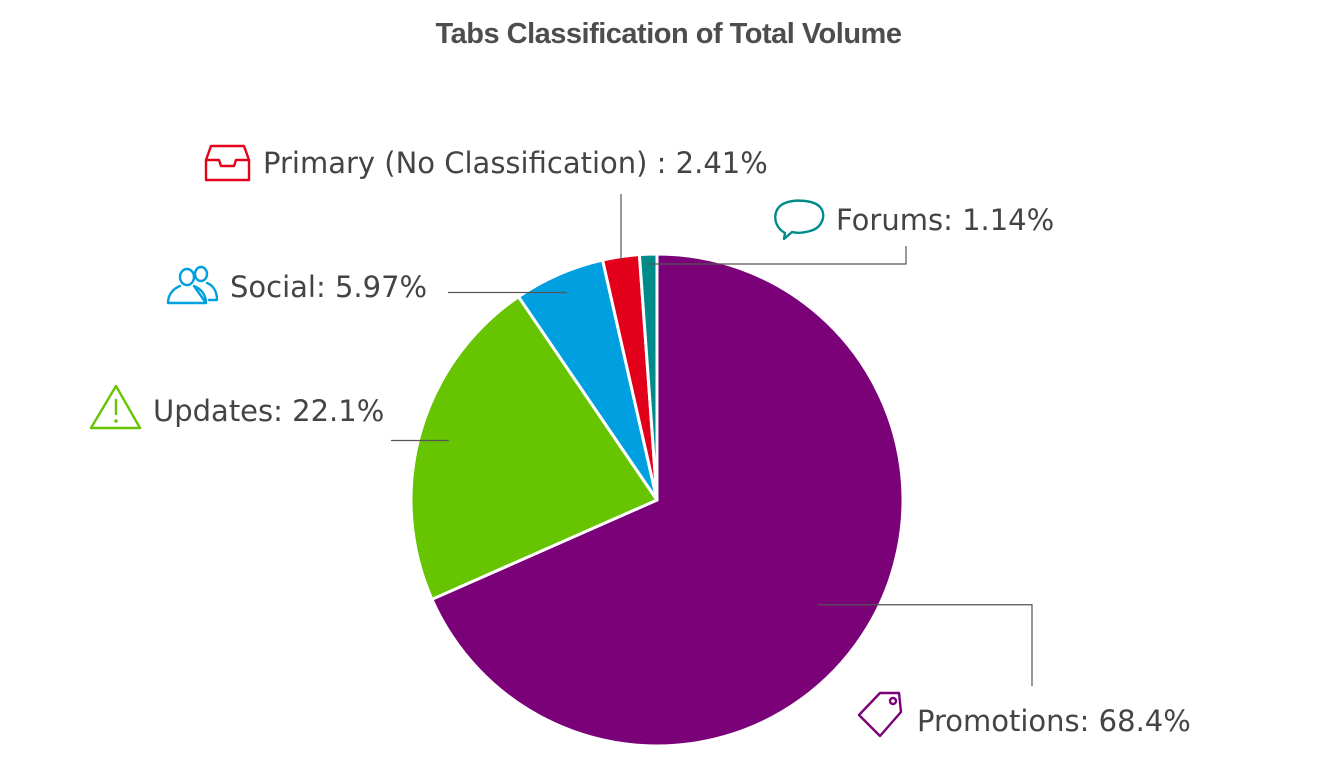 The height and width of the screenshot is (759, 1337). I want to click on label-updates-name: Updates, so click(213, 411).